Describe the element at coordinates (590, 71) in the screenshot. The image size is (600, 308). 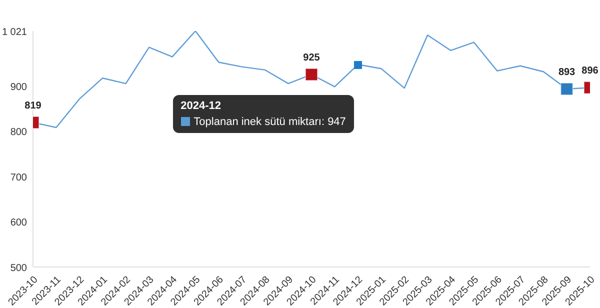
I see `data-label: 896` at that location.